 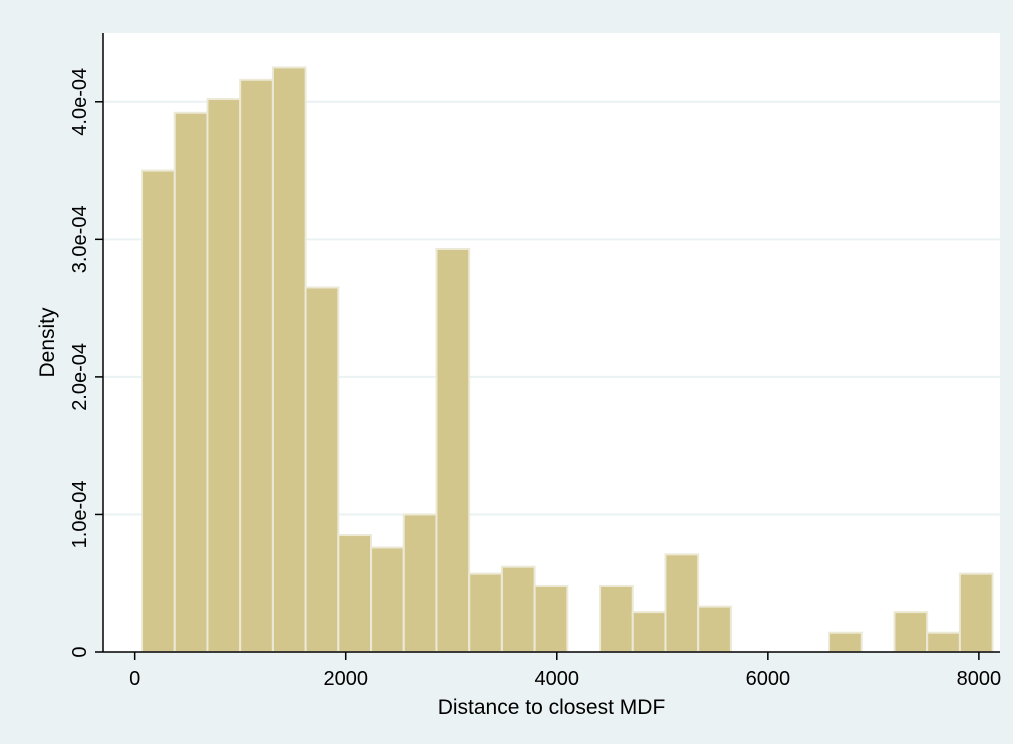 I want to click on x-tick-label-0: 0, so click(x=134, y=679).